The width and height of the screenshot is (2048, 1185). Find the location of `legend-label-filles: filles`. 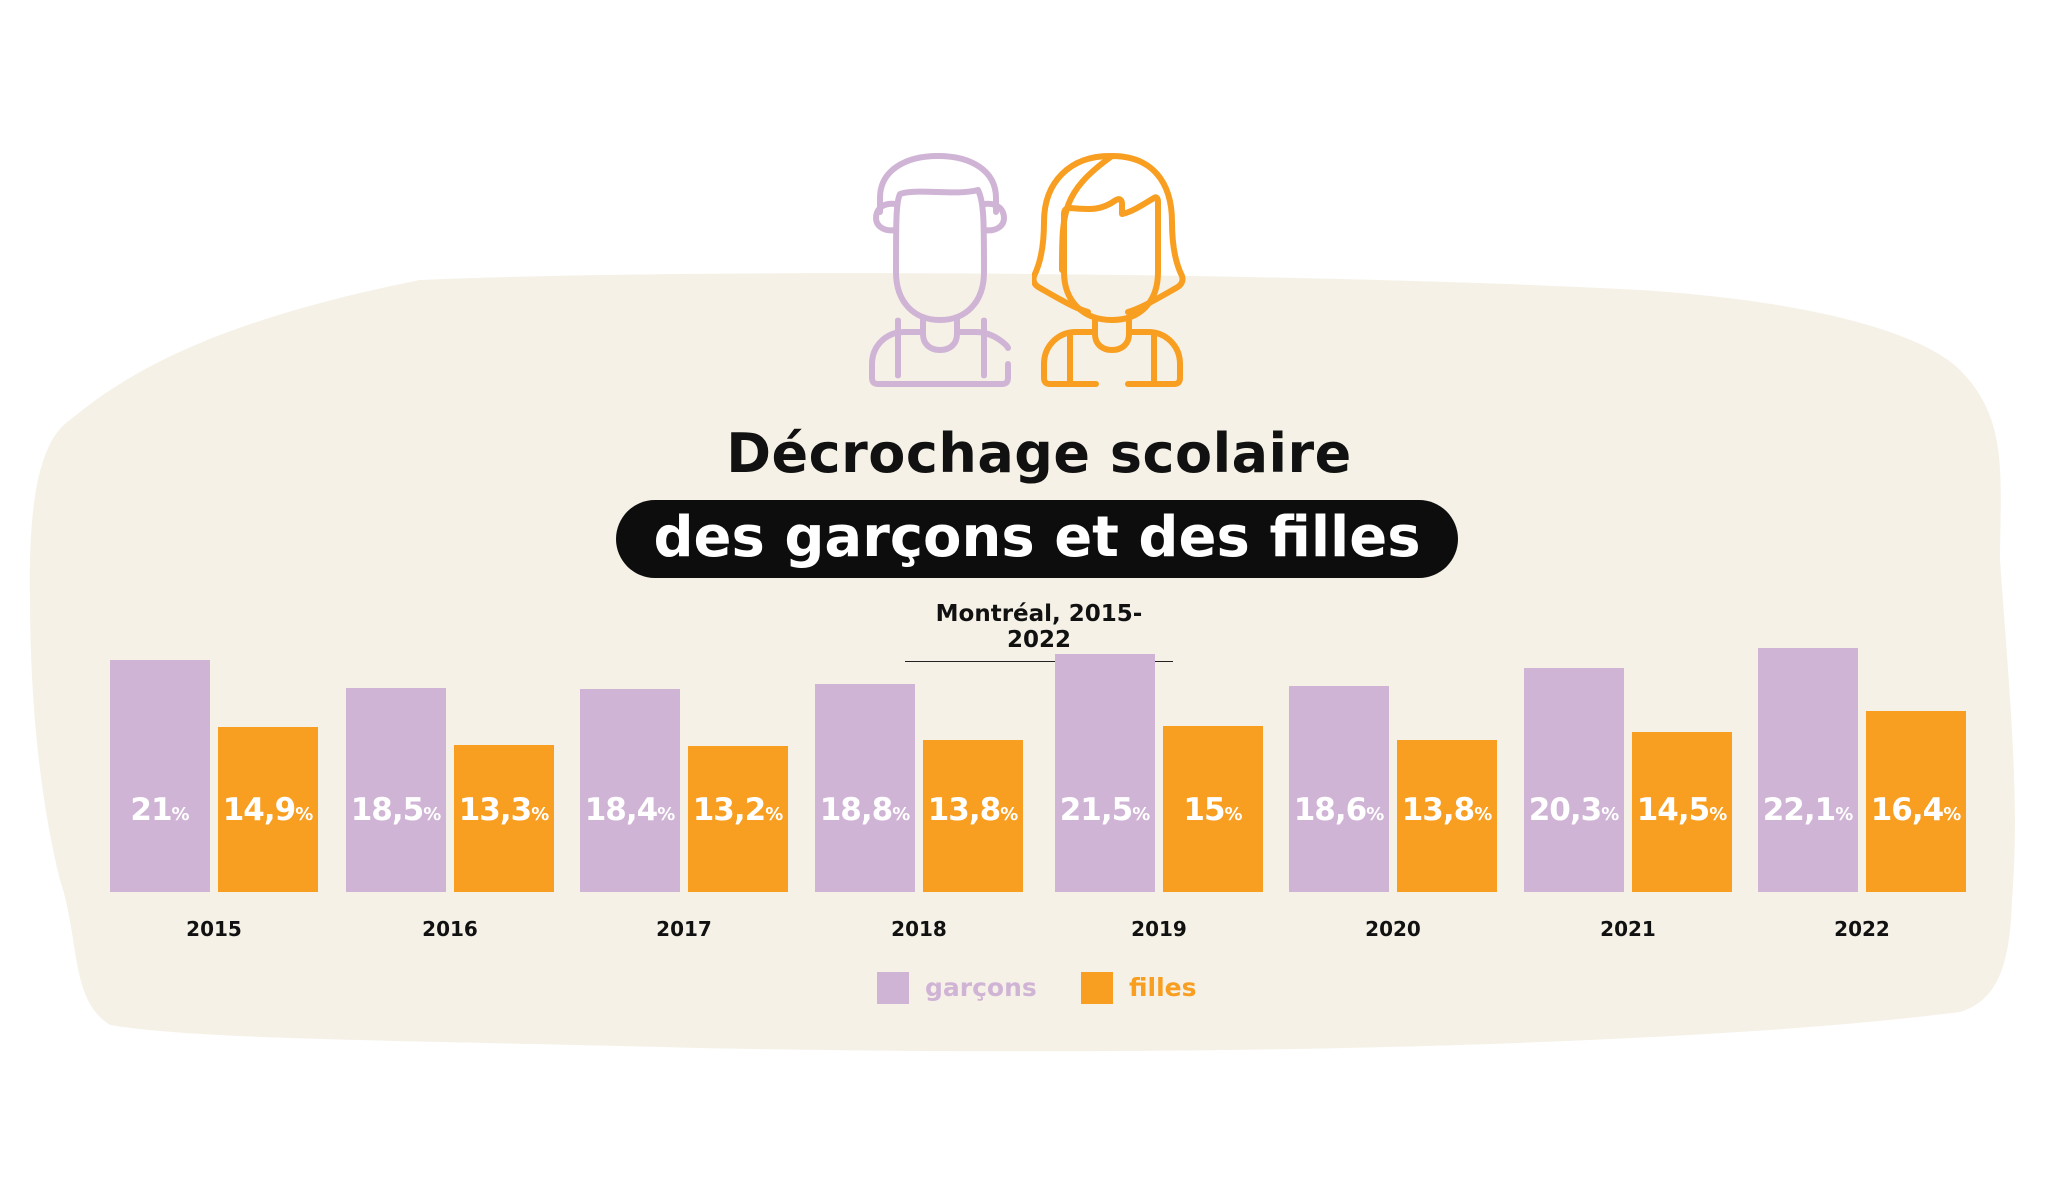

legend-label-filles: filles is located at coordinates (1163, 987).